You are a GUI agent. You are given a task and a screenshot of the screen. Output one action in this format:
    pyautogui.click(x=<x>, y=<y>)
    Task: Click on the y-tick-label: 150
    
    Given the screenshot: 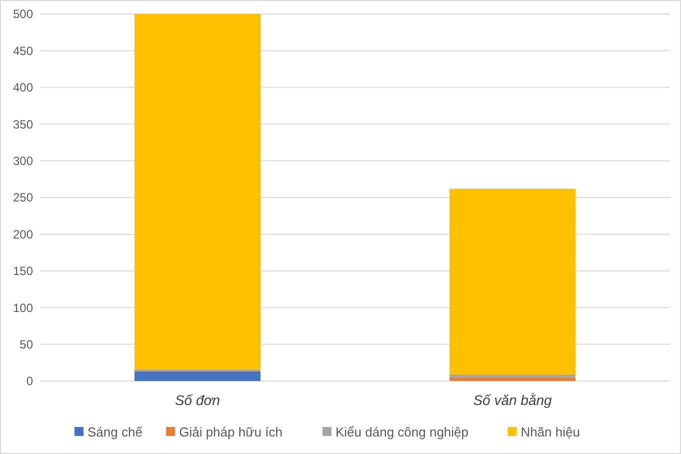 What is the action you would take?
    pyautogui.click(x=23, y=271)
    